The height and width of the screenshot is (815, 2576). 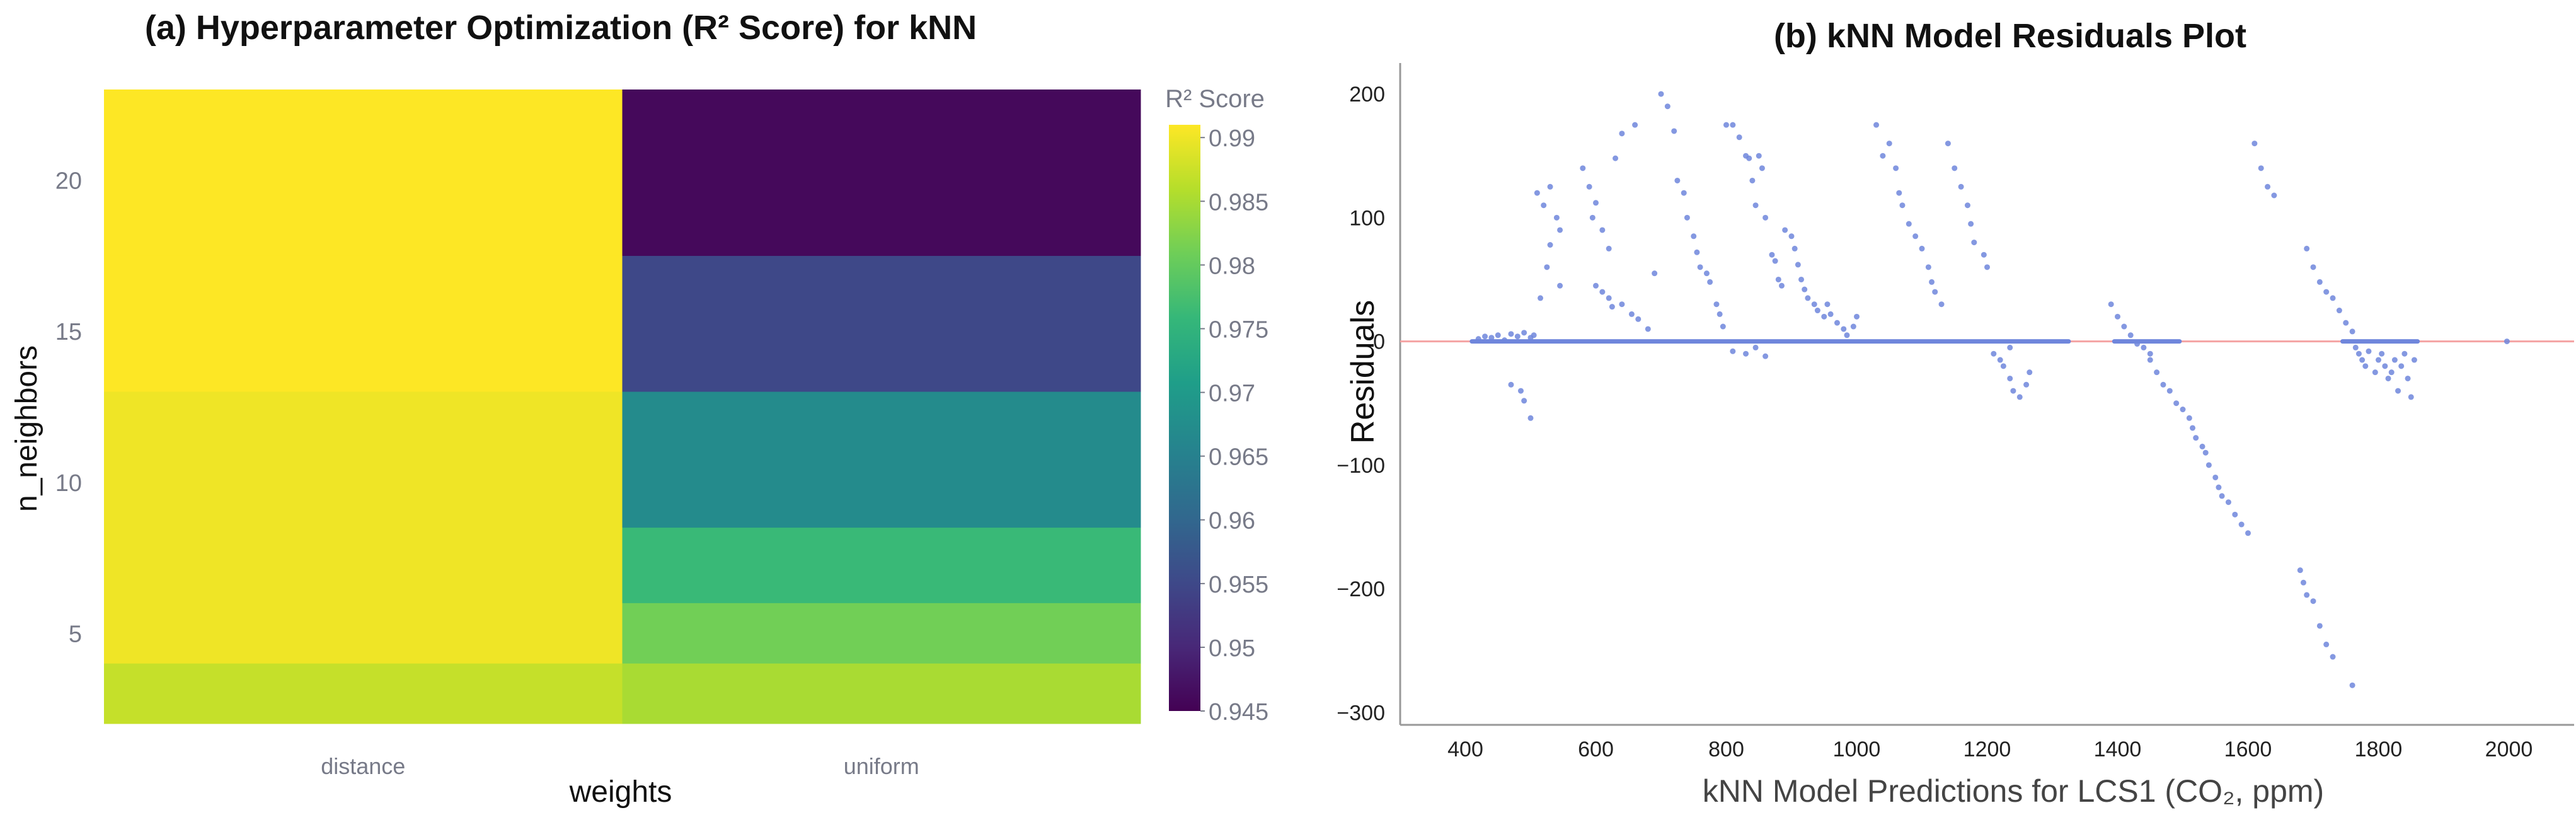 I want to click on scatter-y-tick-label: 0, so click(x=1379, y=342).